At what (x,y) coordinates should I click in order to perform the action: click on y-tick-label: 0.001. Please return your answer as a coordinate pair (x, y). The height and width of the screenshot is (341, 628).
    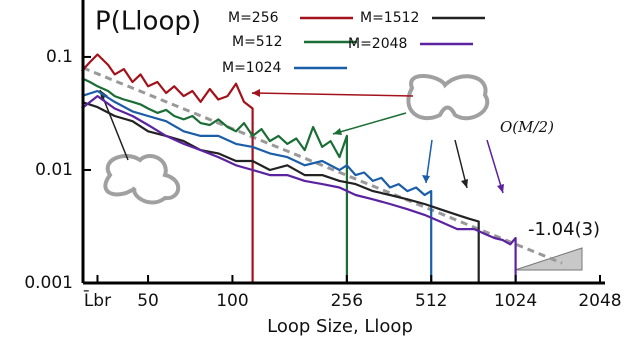
    Looking at the image, I should click on (48, 283).